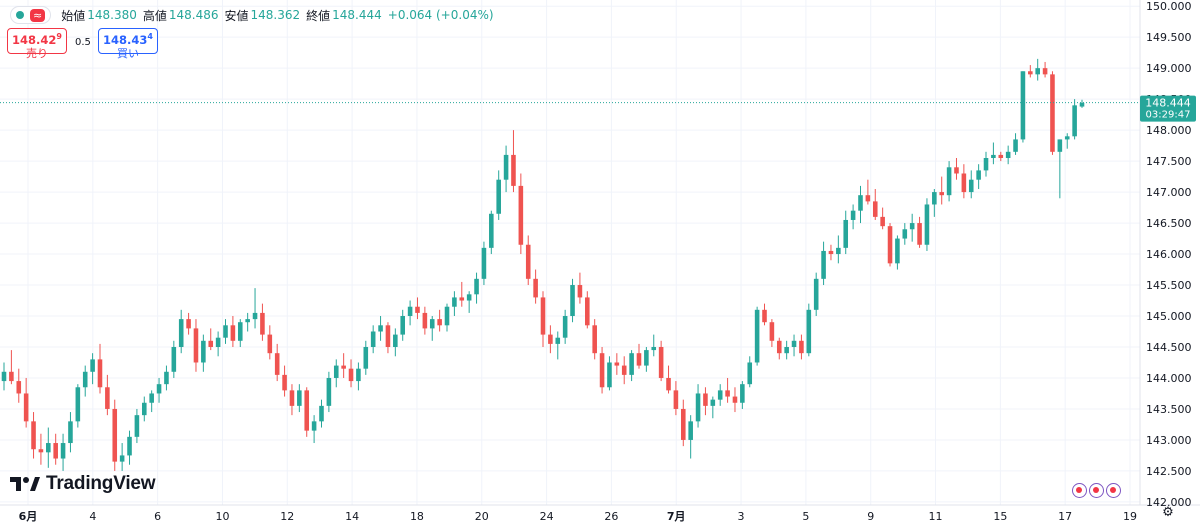 The height and width of the screenshot is (525, 1200). I want to click on symbol-toggle: ≈, so click(31, 15).